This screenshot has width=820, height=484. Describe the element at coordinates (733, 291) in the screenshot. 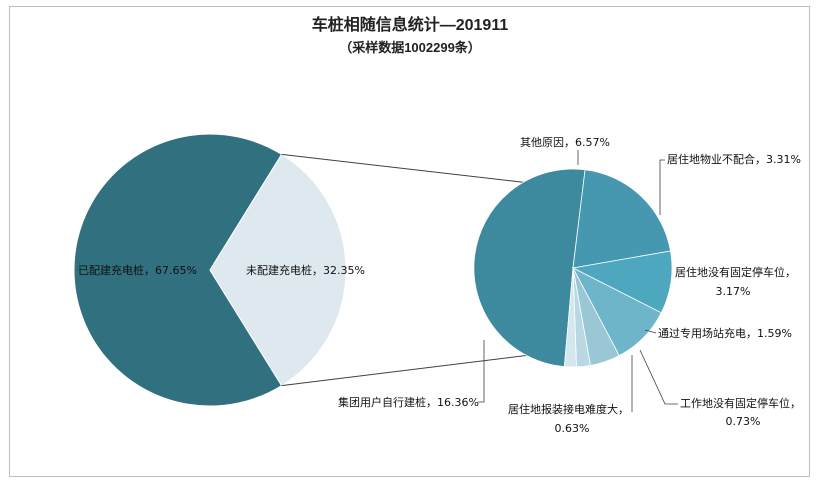

I see `detail-label-3-line2: 3.17%` at that location.